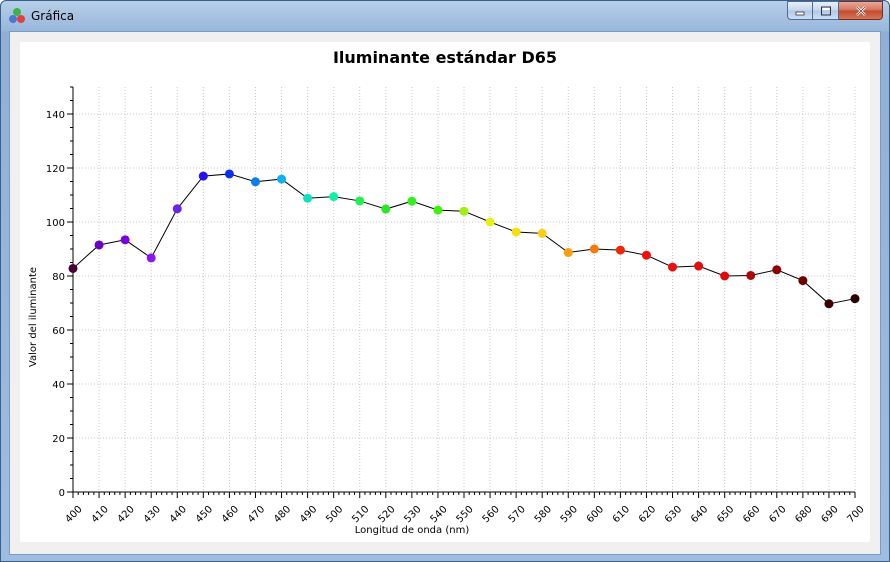  I want to click on y-tick-label: 100, so click(55, 223).